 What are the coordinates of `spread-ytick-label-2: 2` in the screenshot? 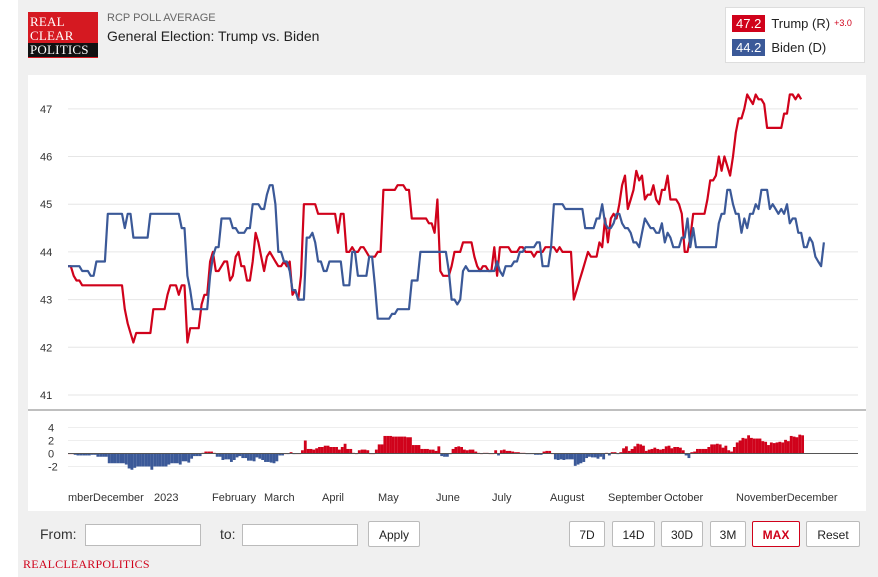 It's located at (51, 442).